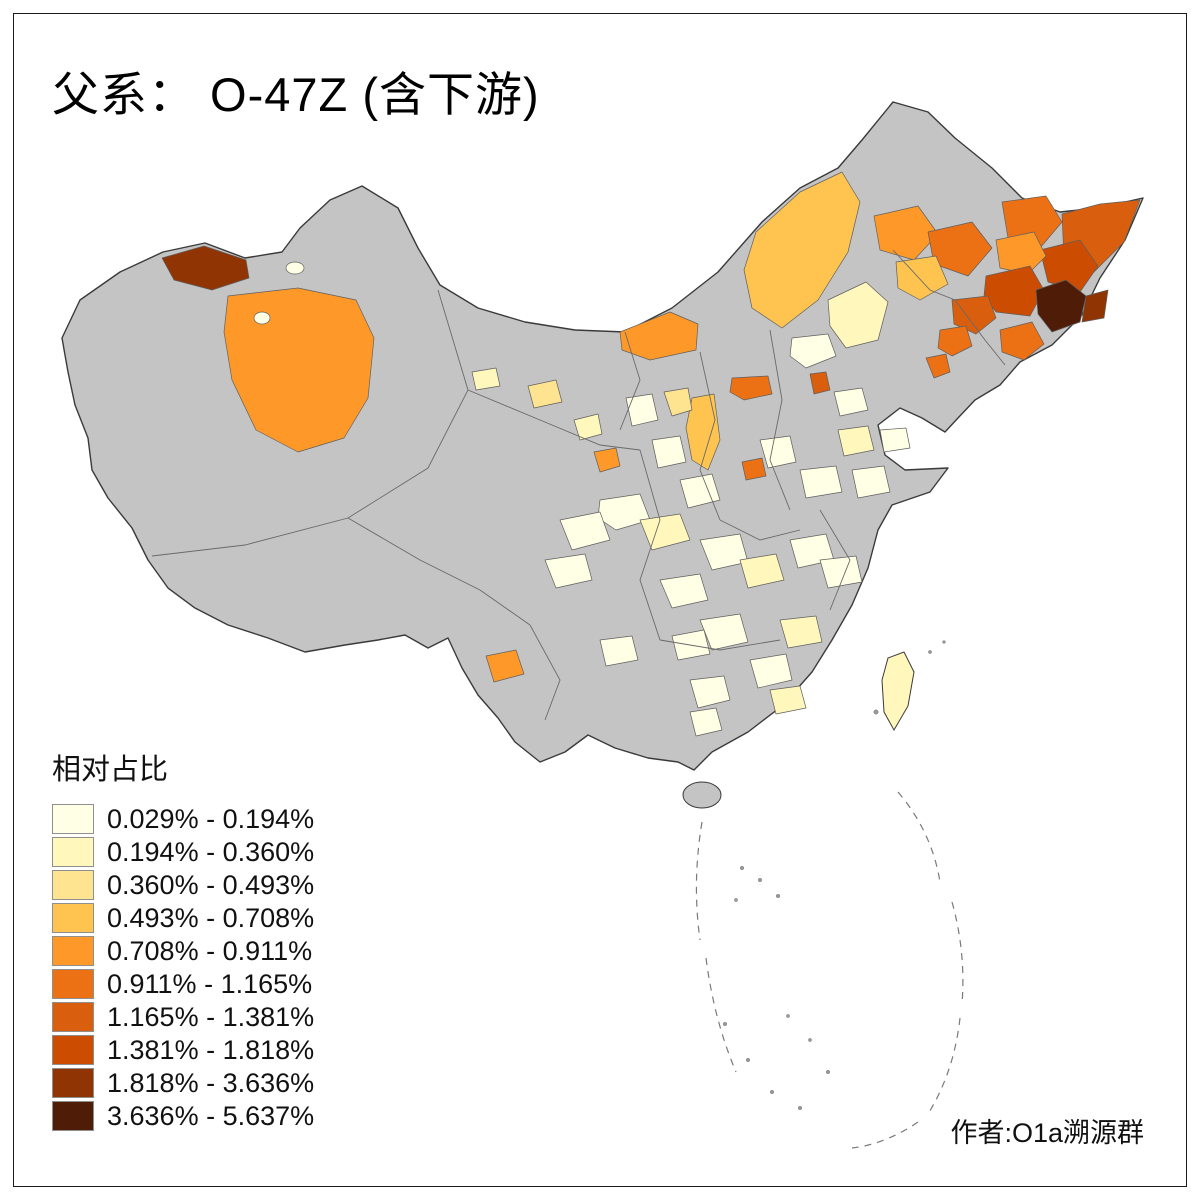  Describe the element at coordinates (211, 1115) in the screenshot. I see `legend-label: 3.636% - 5.637%` at that location.